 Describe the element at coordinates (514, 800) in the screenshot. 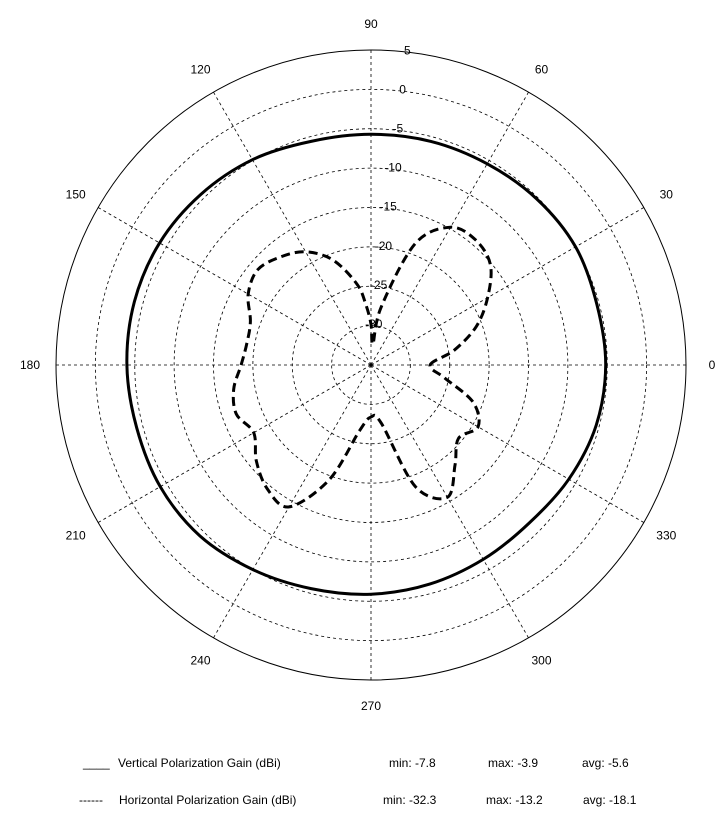

I see `legend-max-horizontal: max: -13.2` at that location.